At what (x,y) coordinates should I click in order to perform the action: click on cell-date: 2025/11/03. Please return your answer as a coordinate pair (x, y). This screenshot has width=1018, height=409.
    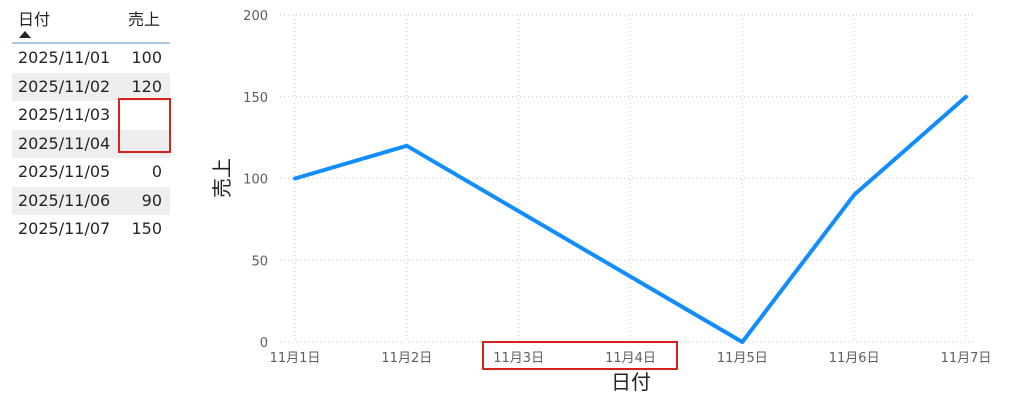
    Looking at the image, I should click on (64, 114).